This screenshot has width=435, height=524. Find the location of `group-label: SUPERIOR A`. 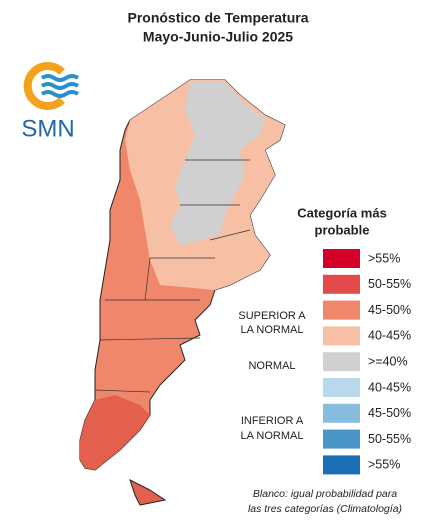

group-label: SUPERIOR A is located at coordinates (272, 316).